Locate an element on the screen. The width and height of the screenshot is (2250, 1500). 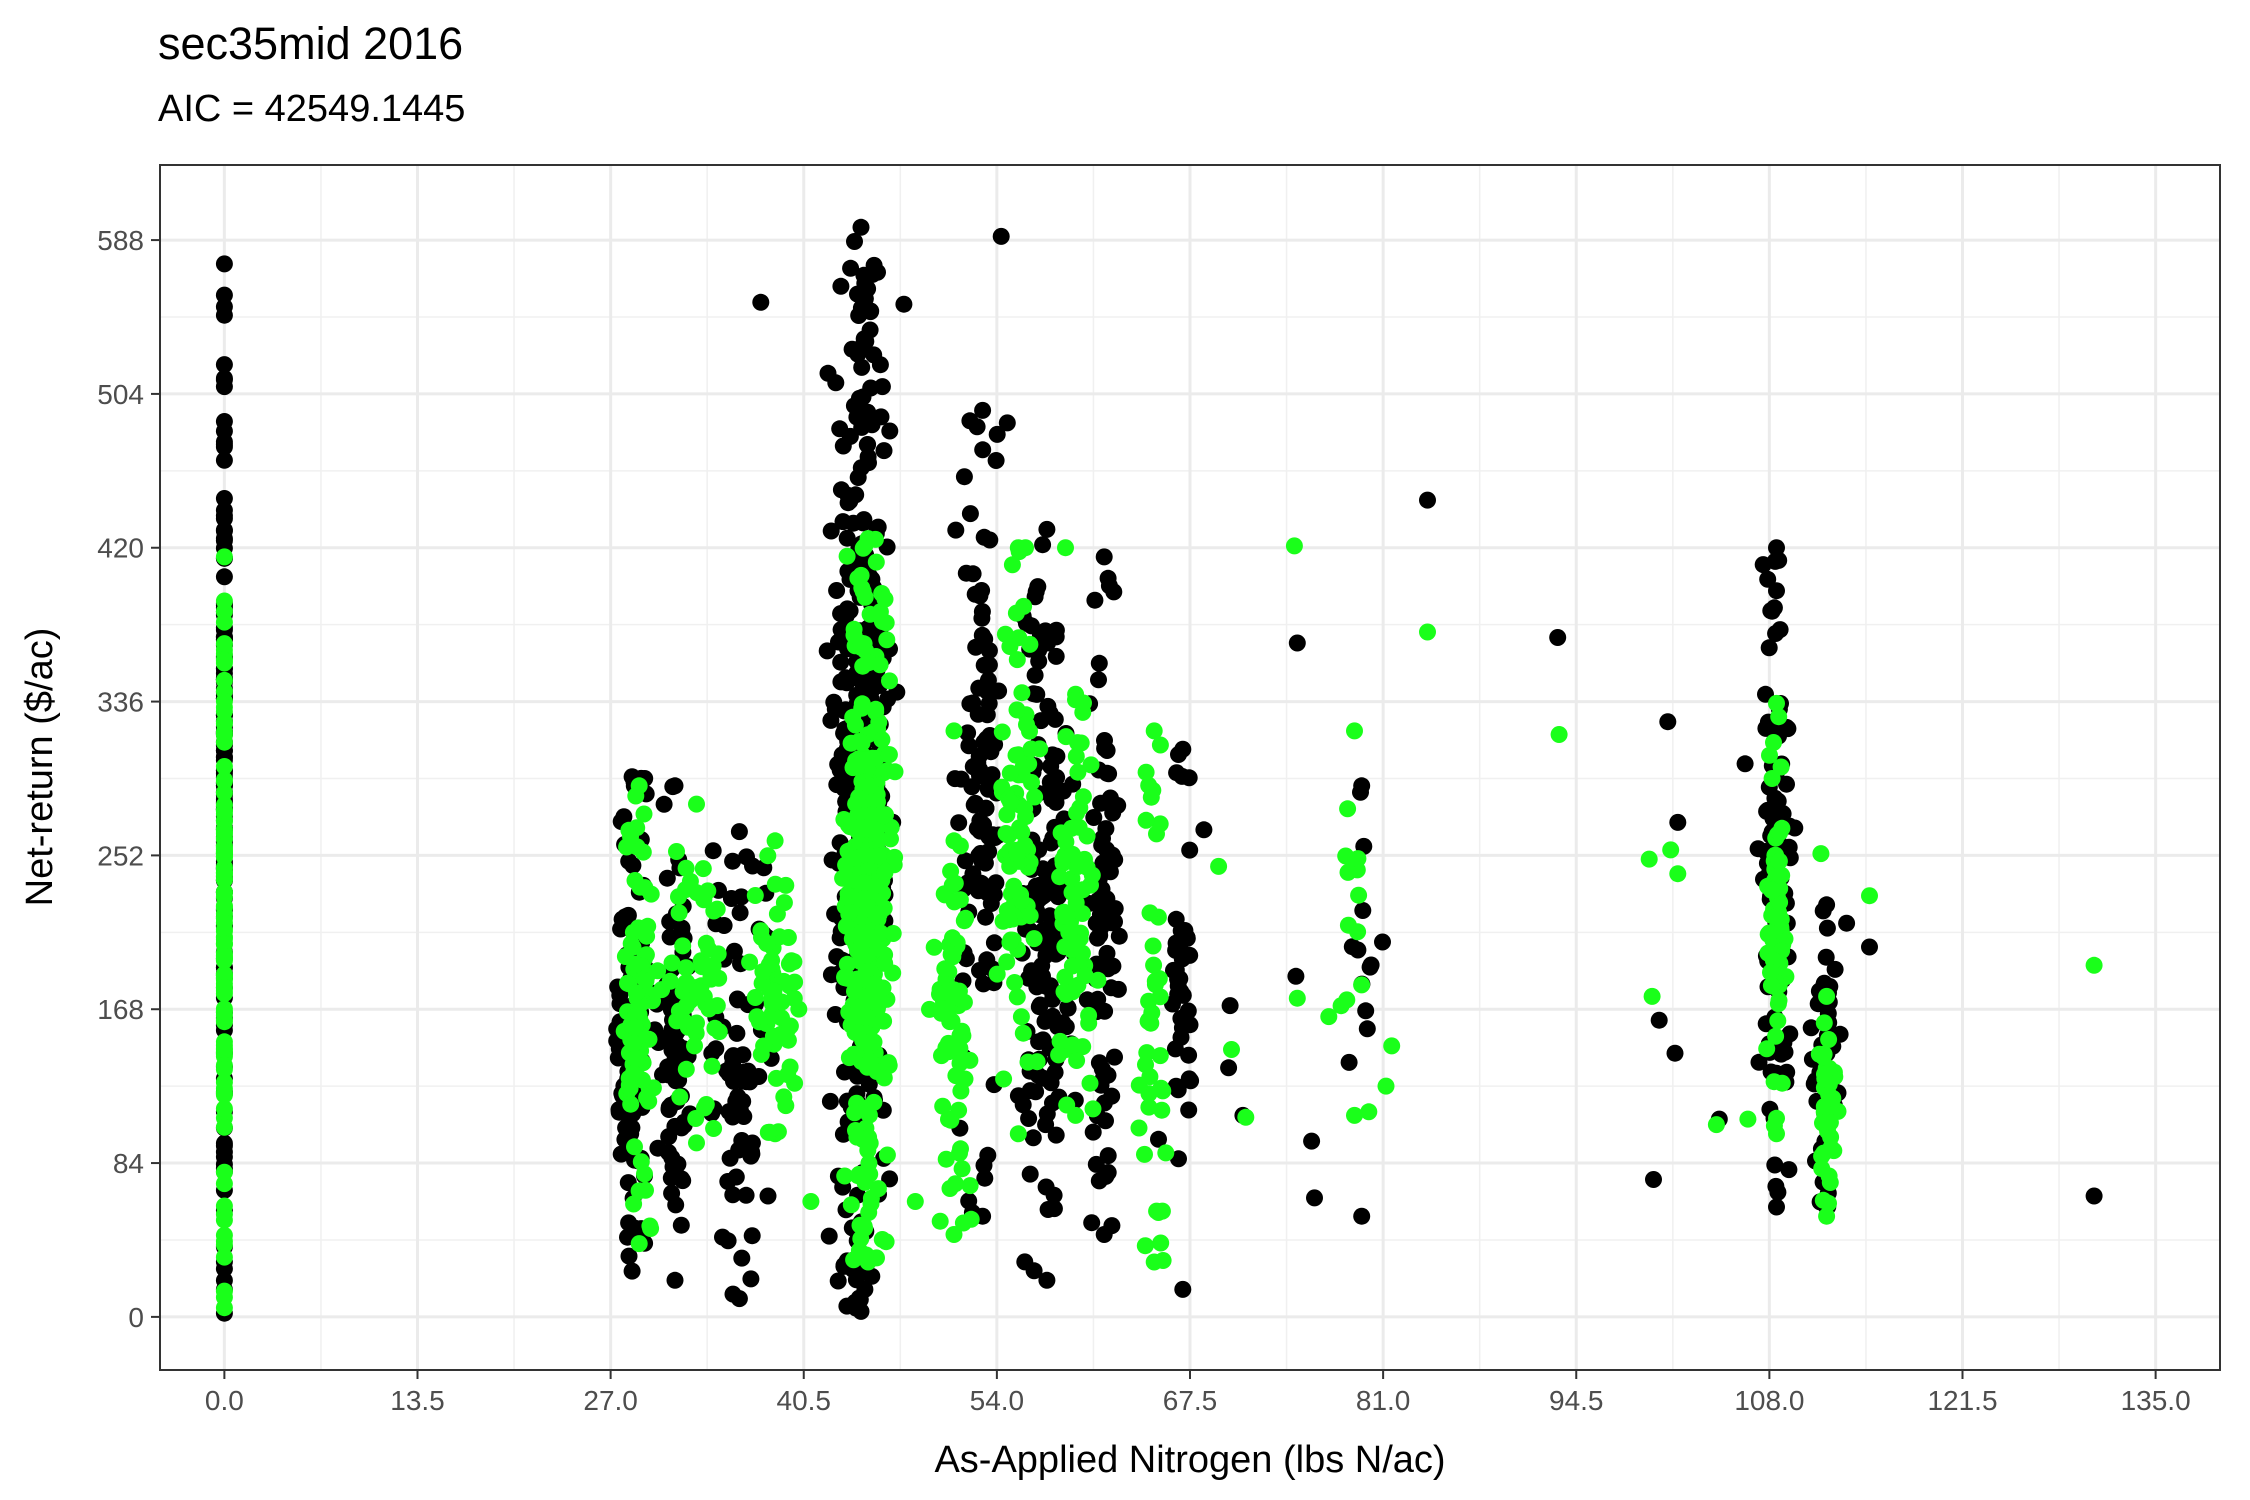
y-tick-label: 588 is located at coordinates (120, 240).